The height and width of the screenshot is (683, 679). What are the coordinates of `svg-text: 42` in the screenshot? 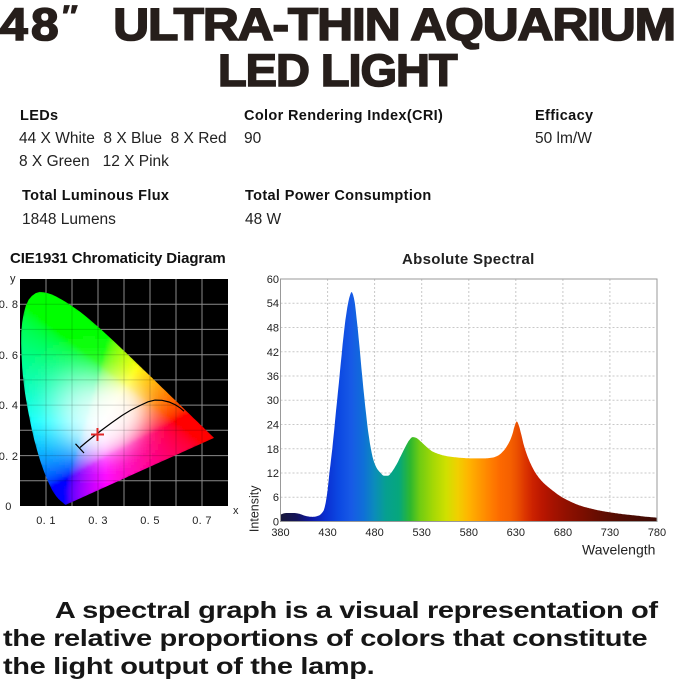 It's located at (273, 353).